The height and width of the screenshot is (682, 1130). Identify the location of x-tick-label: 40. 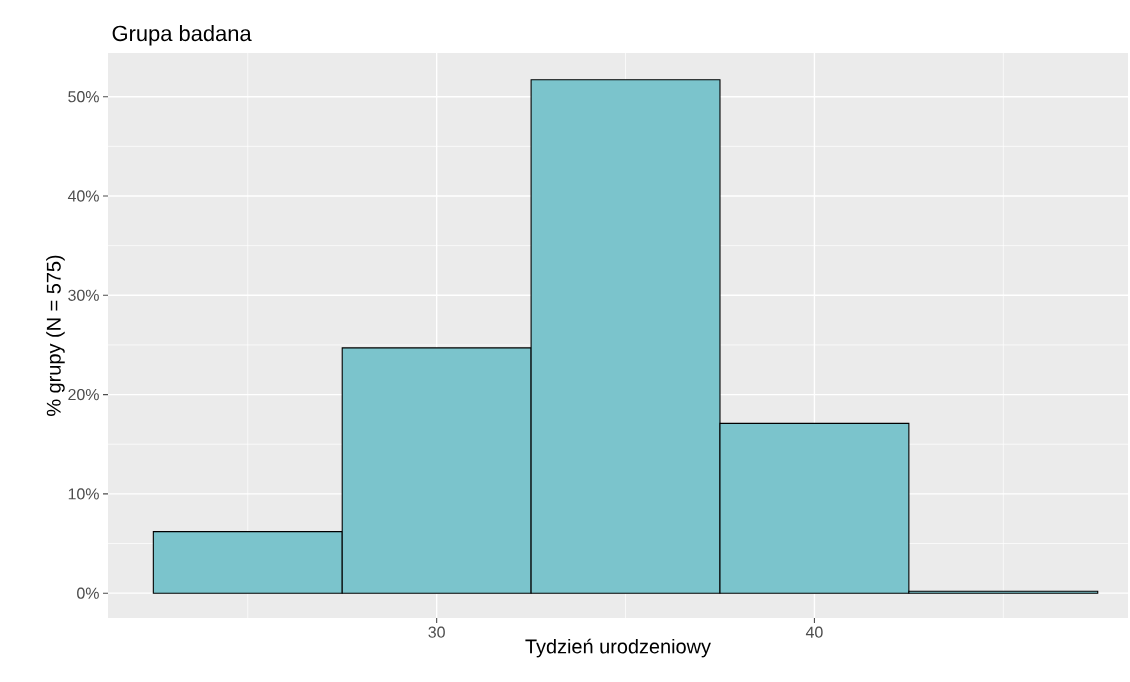
(814, 632).